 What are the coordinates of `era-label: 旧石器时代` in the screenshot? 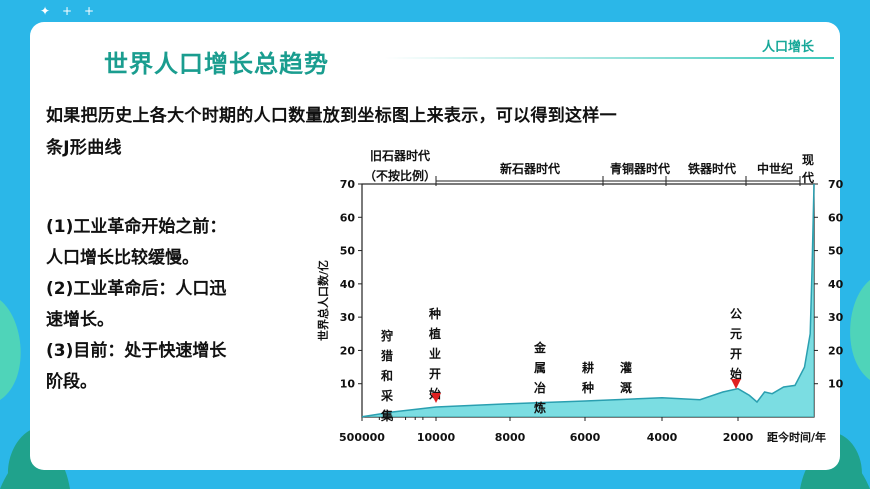 It's located at (400, 155).